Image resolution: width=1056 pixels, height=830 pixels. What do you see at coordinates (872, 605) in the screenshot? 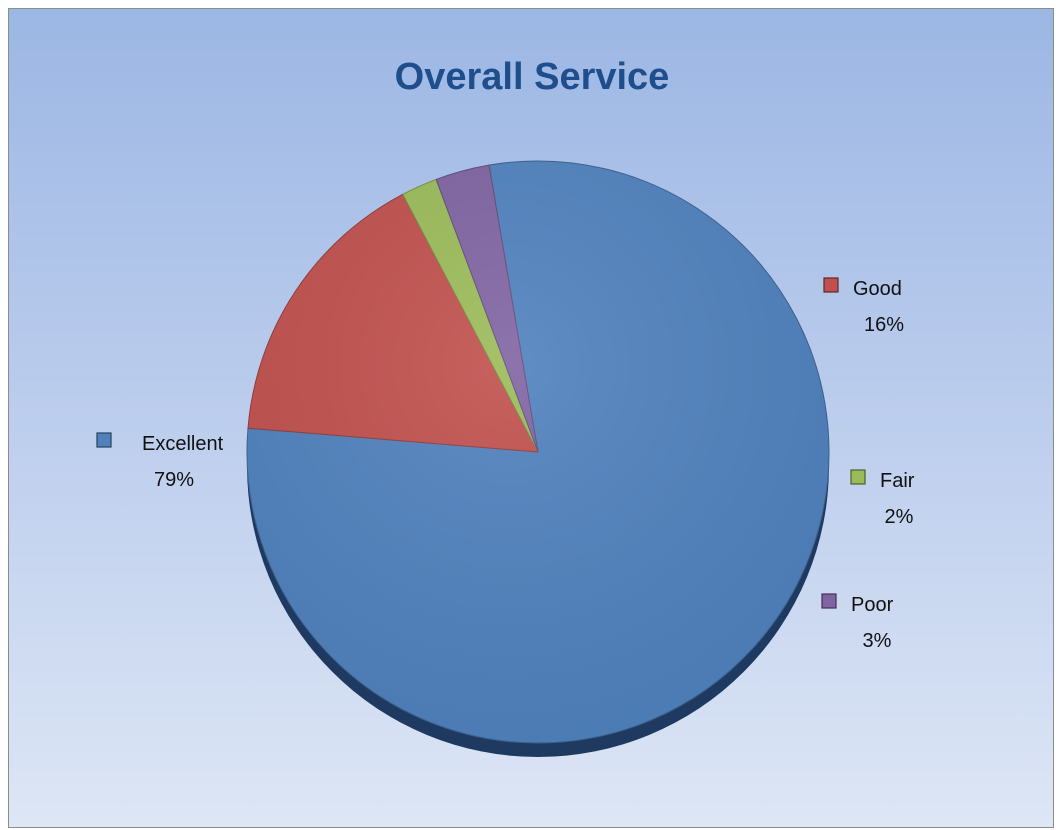
I see `slice-label-name-poor: Poor` at bounding box center [872, 605].